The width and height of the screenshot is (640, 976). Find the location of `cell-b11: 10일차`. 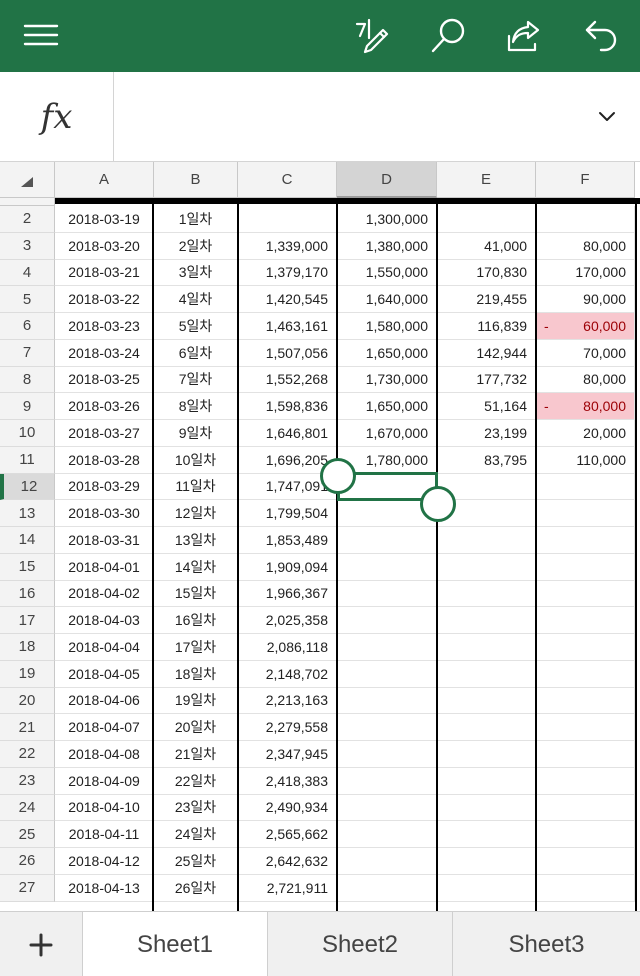

cell-b11: 10일차 is located at coordinates (196, 460).